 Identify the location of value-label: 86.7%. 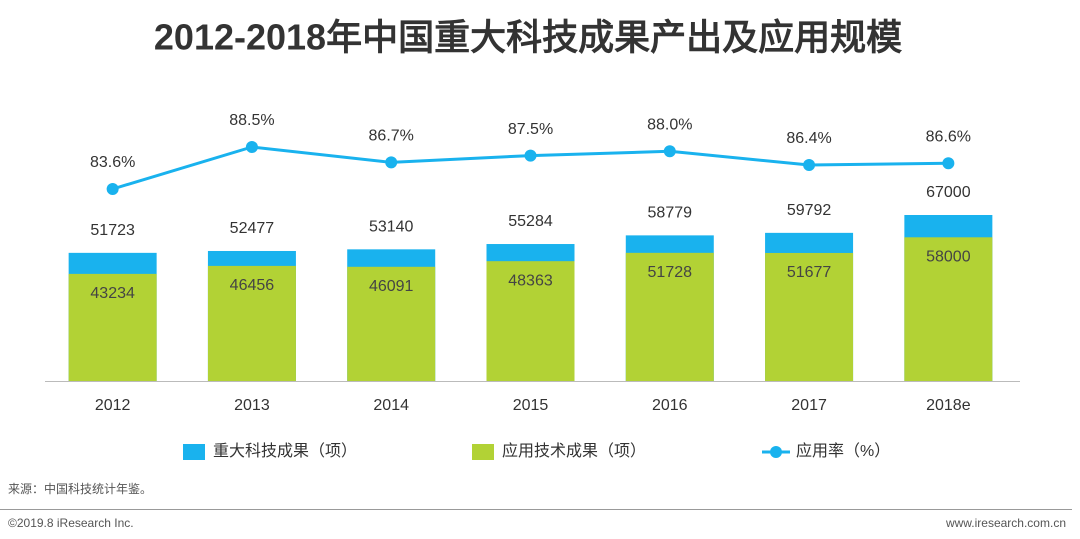
(391, 136).